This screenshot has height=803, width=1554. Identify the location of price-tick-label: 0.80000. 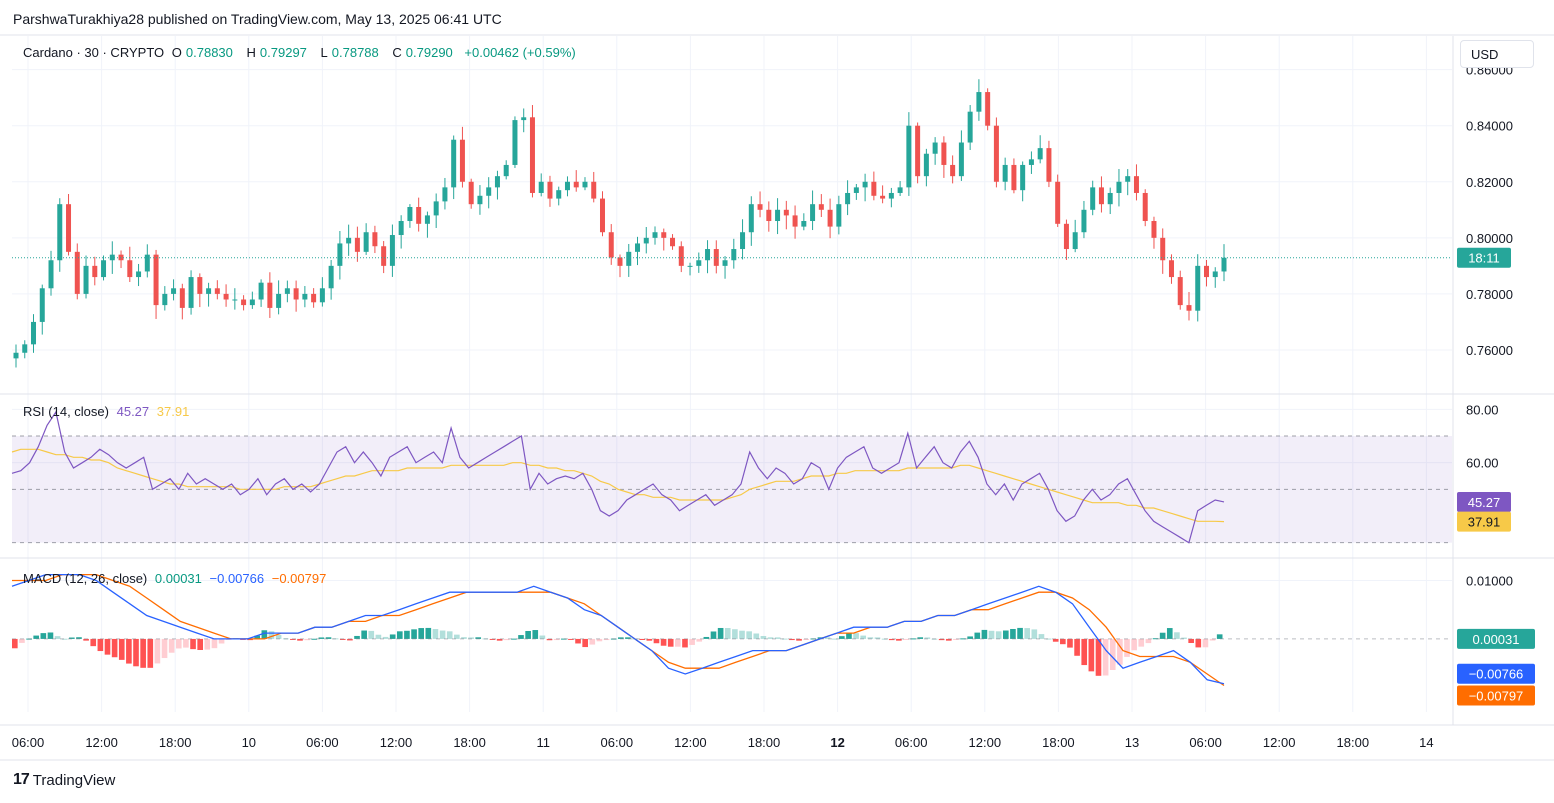
(1489, 238).